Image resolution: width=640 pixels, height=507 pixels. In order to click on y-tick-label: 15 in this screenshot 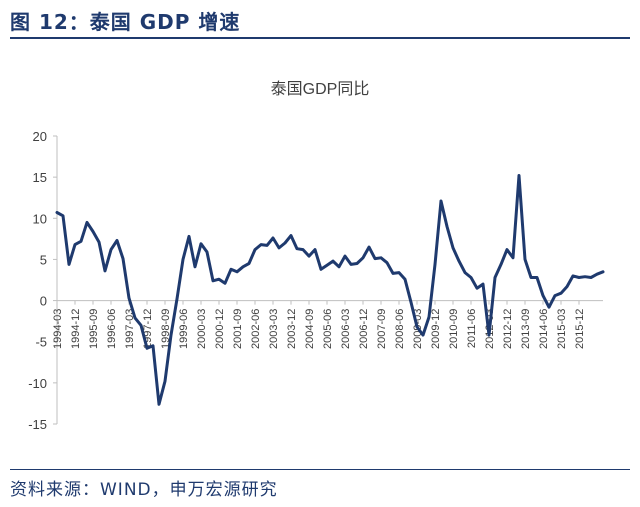, I will do `click(40, 177)`.